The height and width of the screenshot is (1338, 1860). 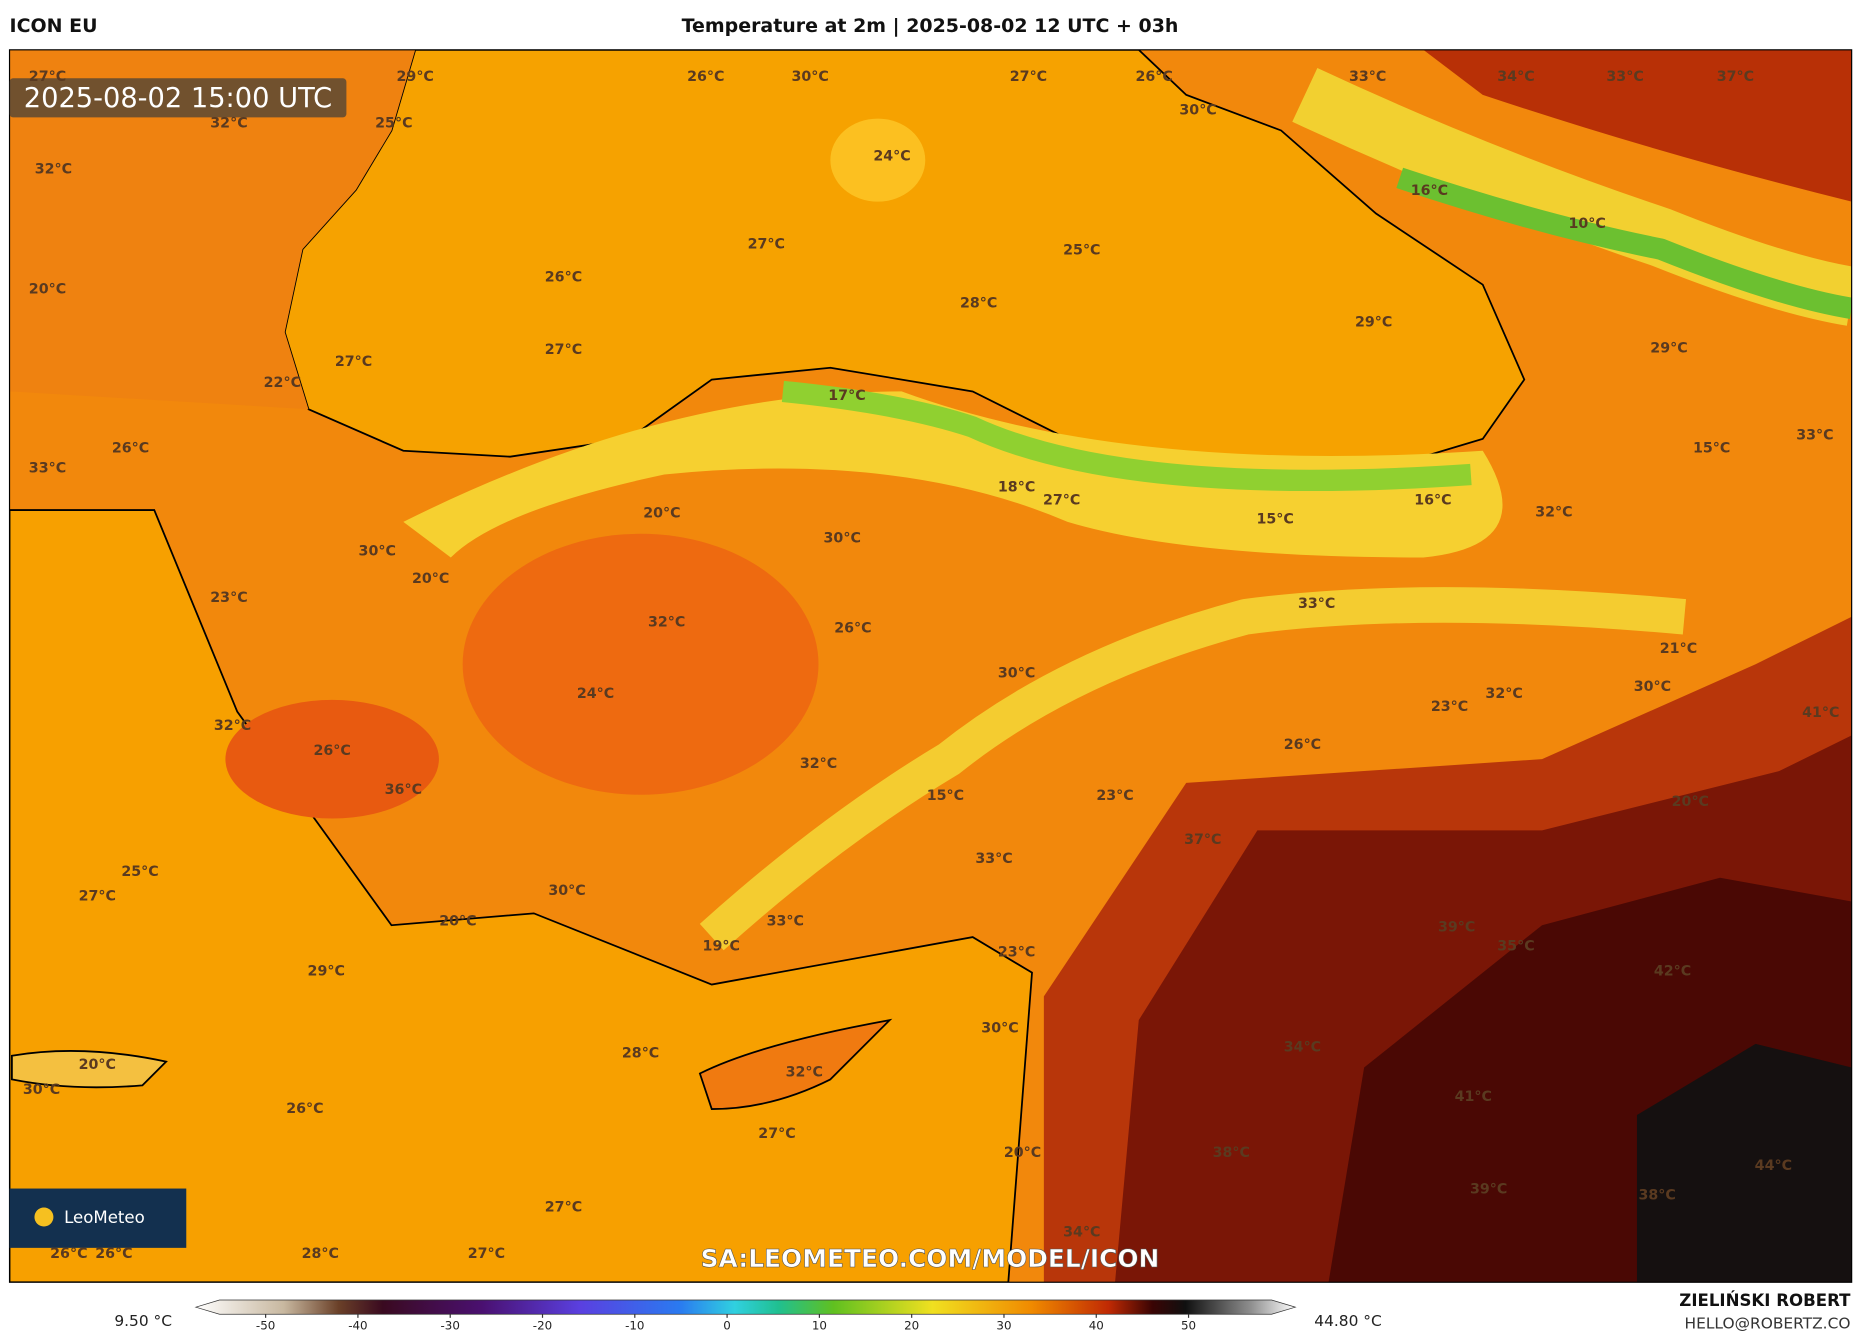 I want to click on temperature-label: 36°C, so click(x=403, y=790).